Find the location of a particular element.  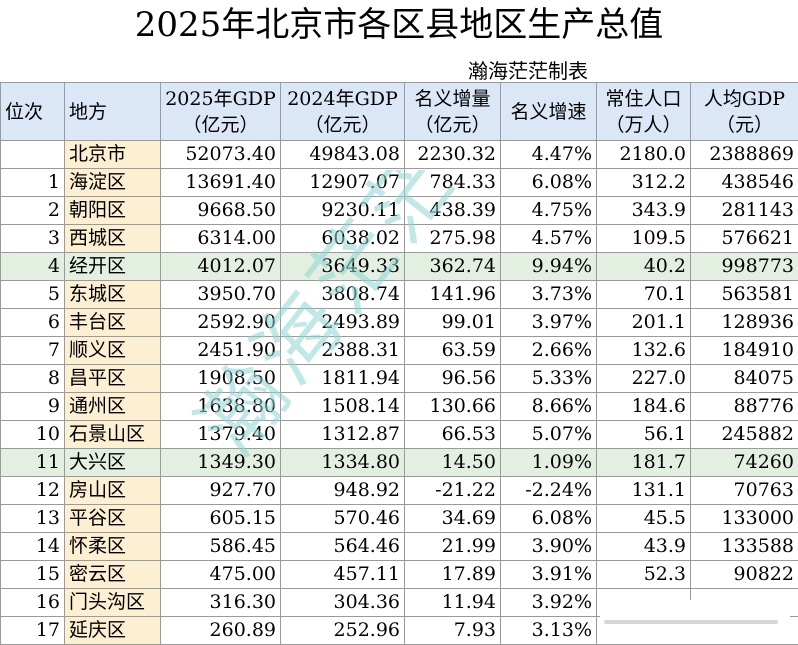

cell-gdp2025: 1908.50 is located at coordinates (221, 379).